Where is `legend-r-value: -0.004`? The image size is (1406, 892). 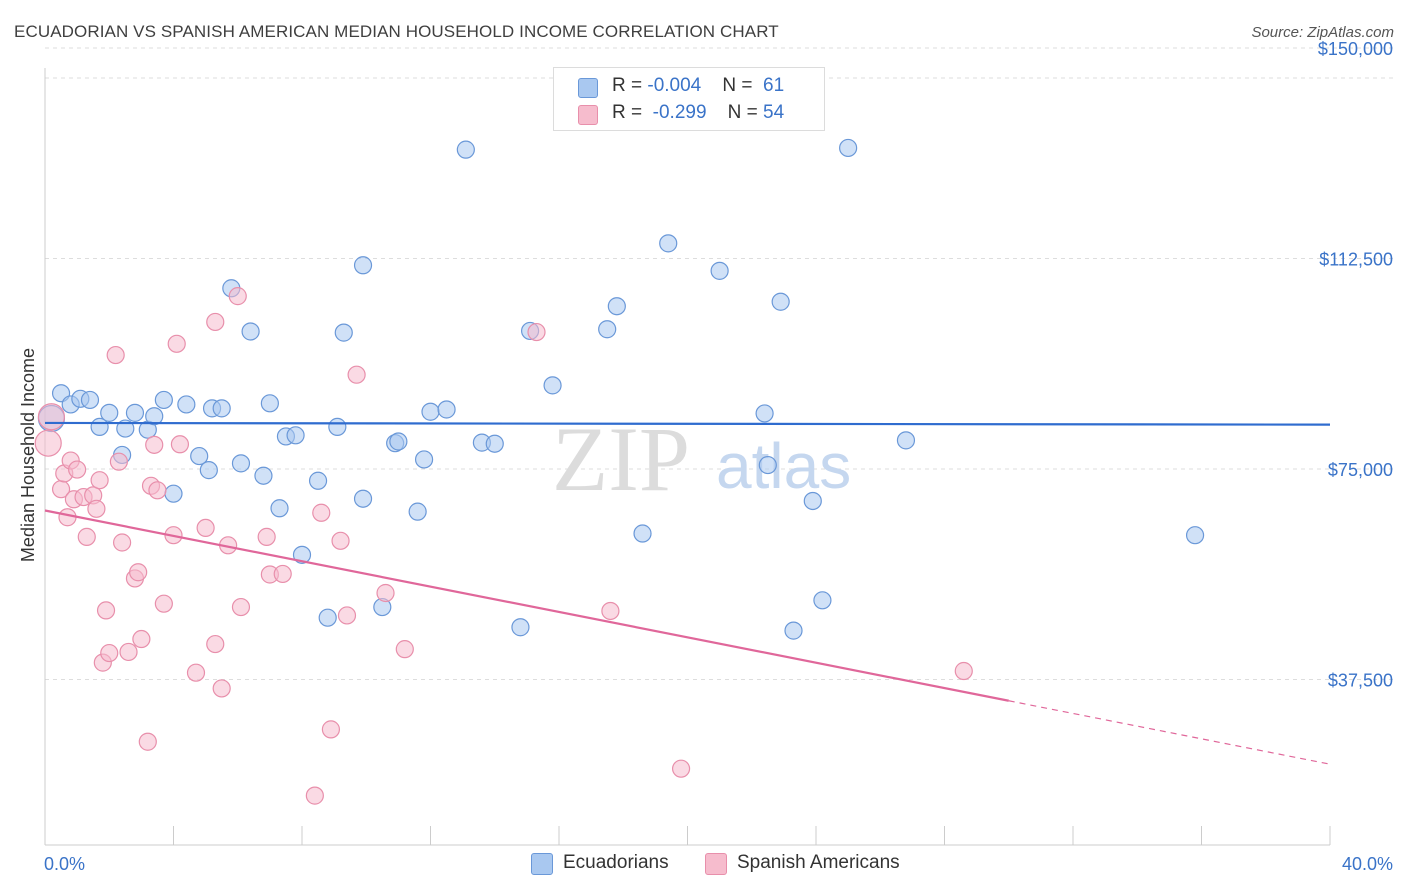 legend-r-value: -0.004 is located at coordinates (674, 85).